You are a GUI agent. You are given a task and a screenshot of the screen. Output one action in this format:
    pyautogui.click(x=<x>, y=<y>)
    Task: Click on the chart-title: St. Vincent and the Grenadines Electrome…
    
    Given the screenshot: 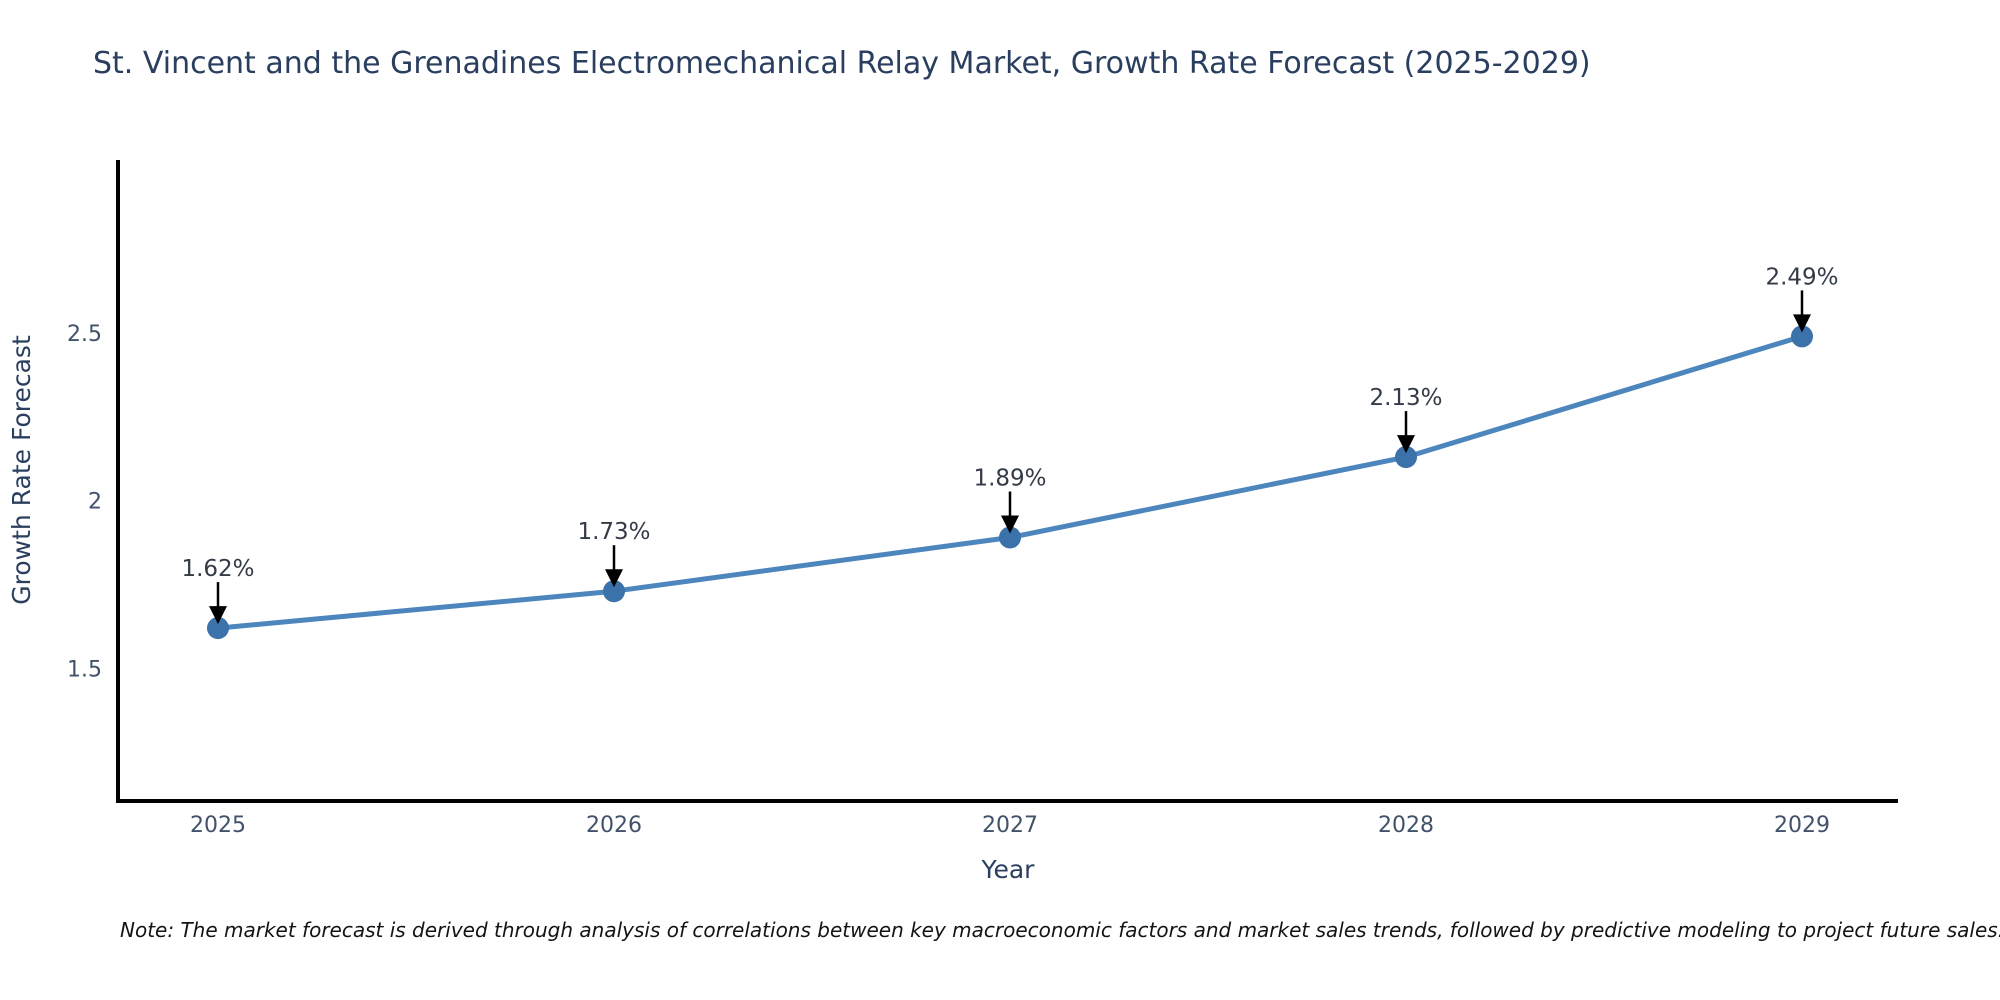 What is the action you would take?
    pyautogui.click(x=842, y=63)
    